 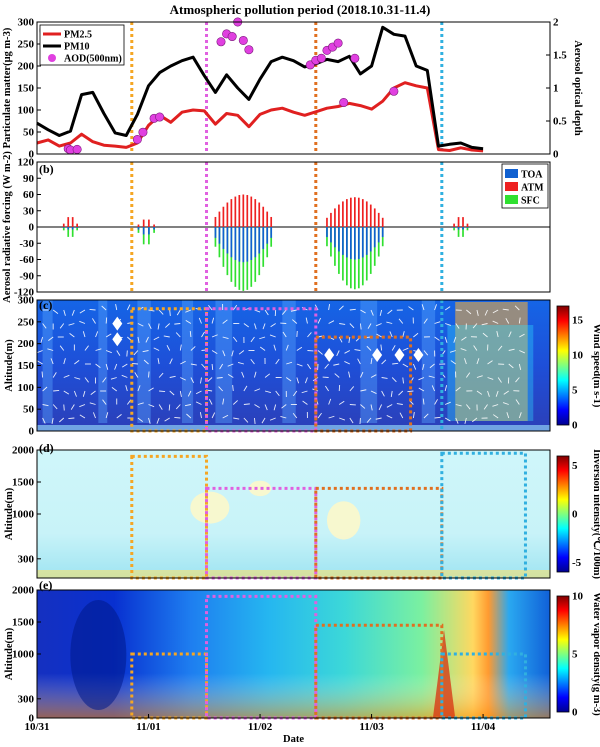 What do you see at coordinates (45, 305) in the screenshot?
I see `panel-label: (c)` at bounding box center [45, 305].